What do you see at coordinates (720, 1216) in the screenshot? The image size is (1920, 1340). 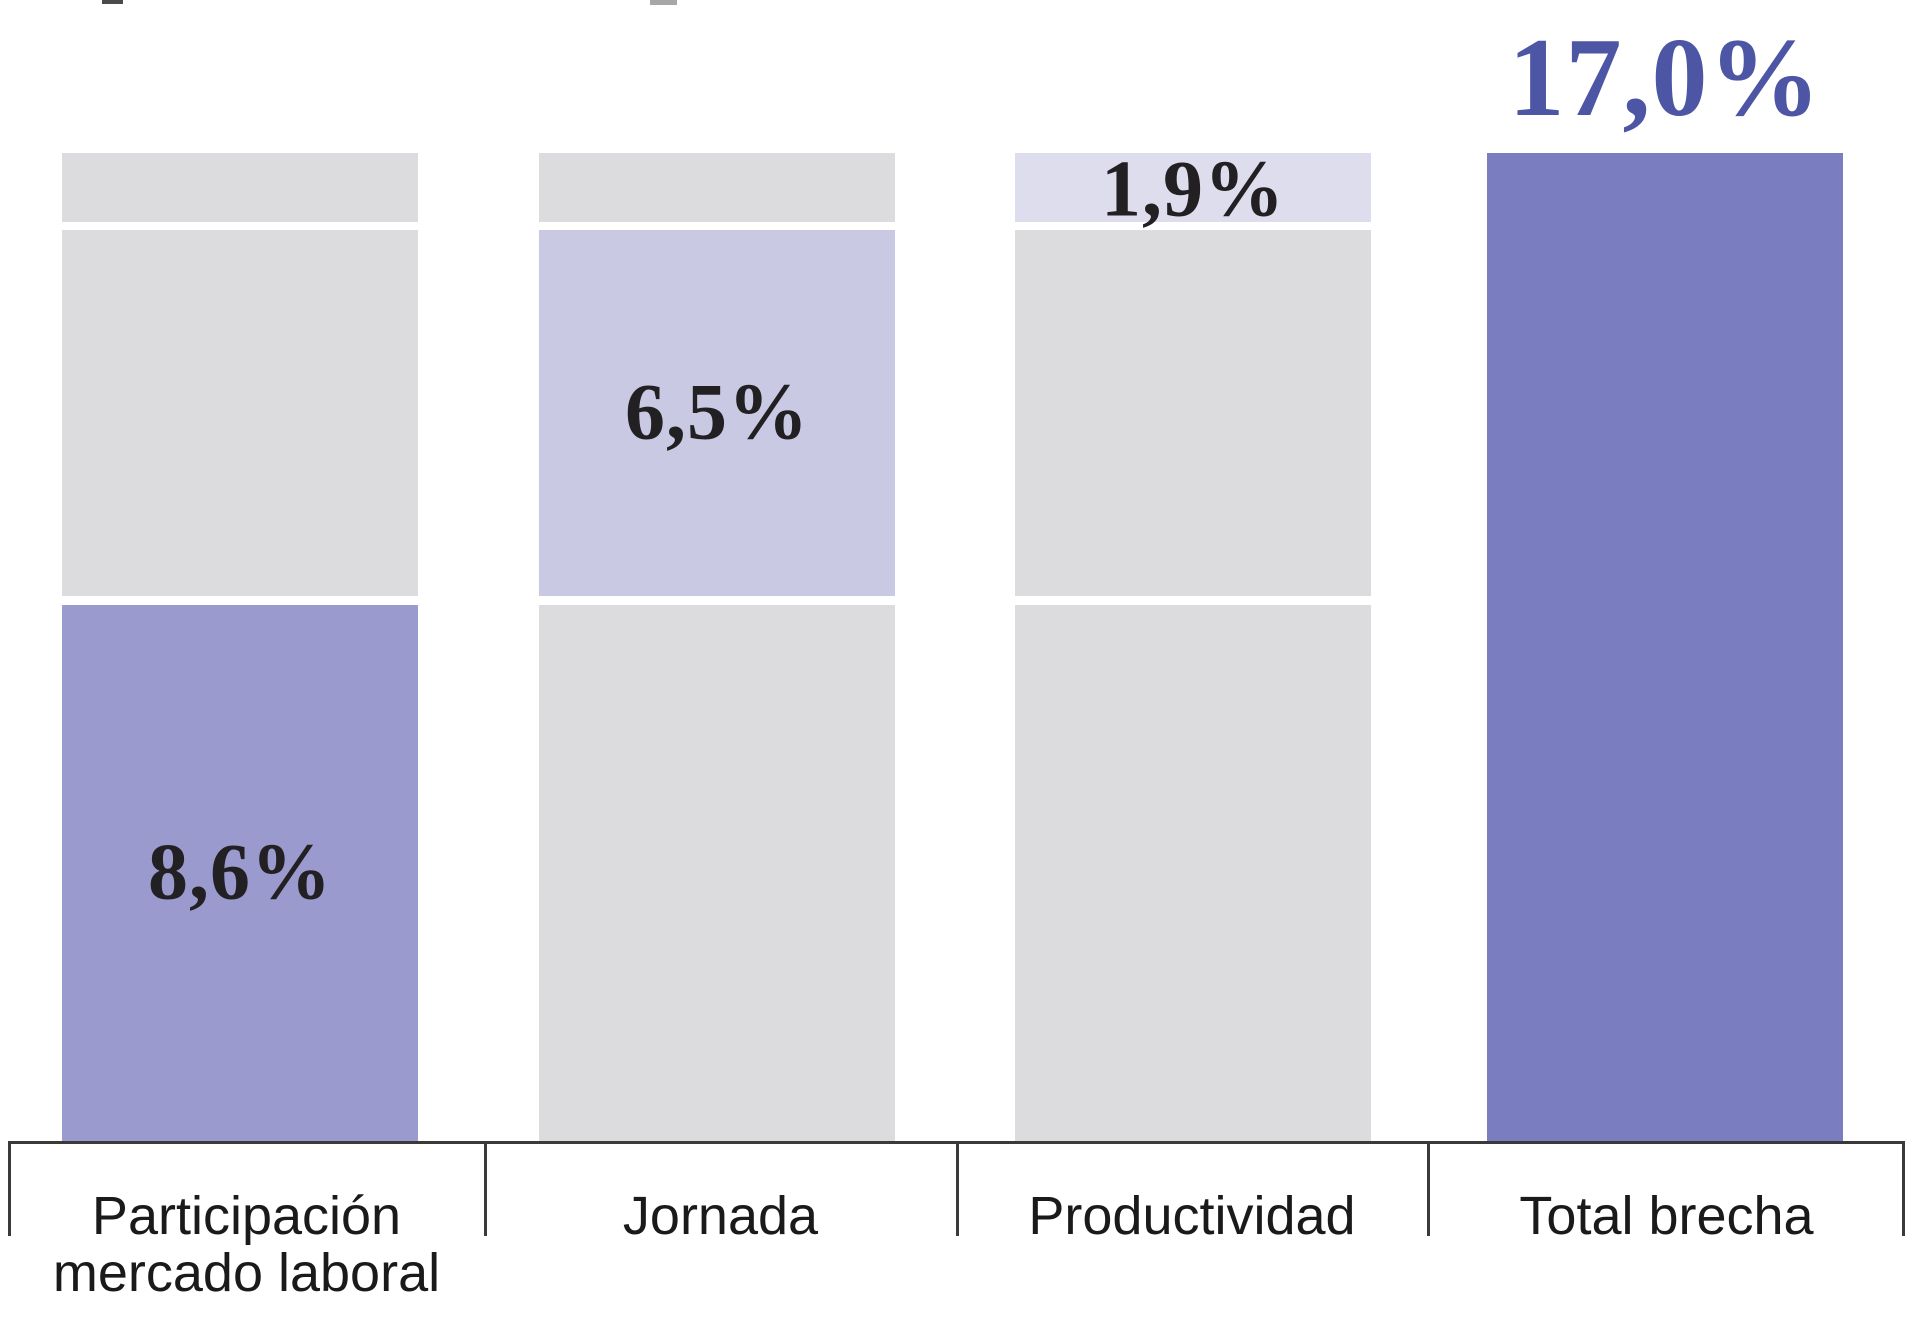 I see `category-label-jornada: Jornada` at bounding box center [720, 1216].